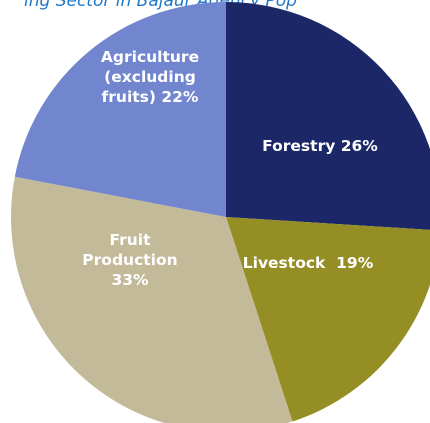 Image resolution: width=430 pixels, height=423 pixels. I want to click on pie-label-agriculture-excluding-fruits: Agriculture (excluding fruits) 22%, so click(150, 77).